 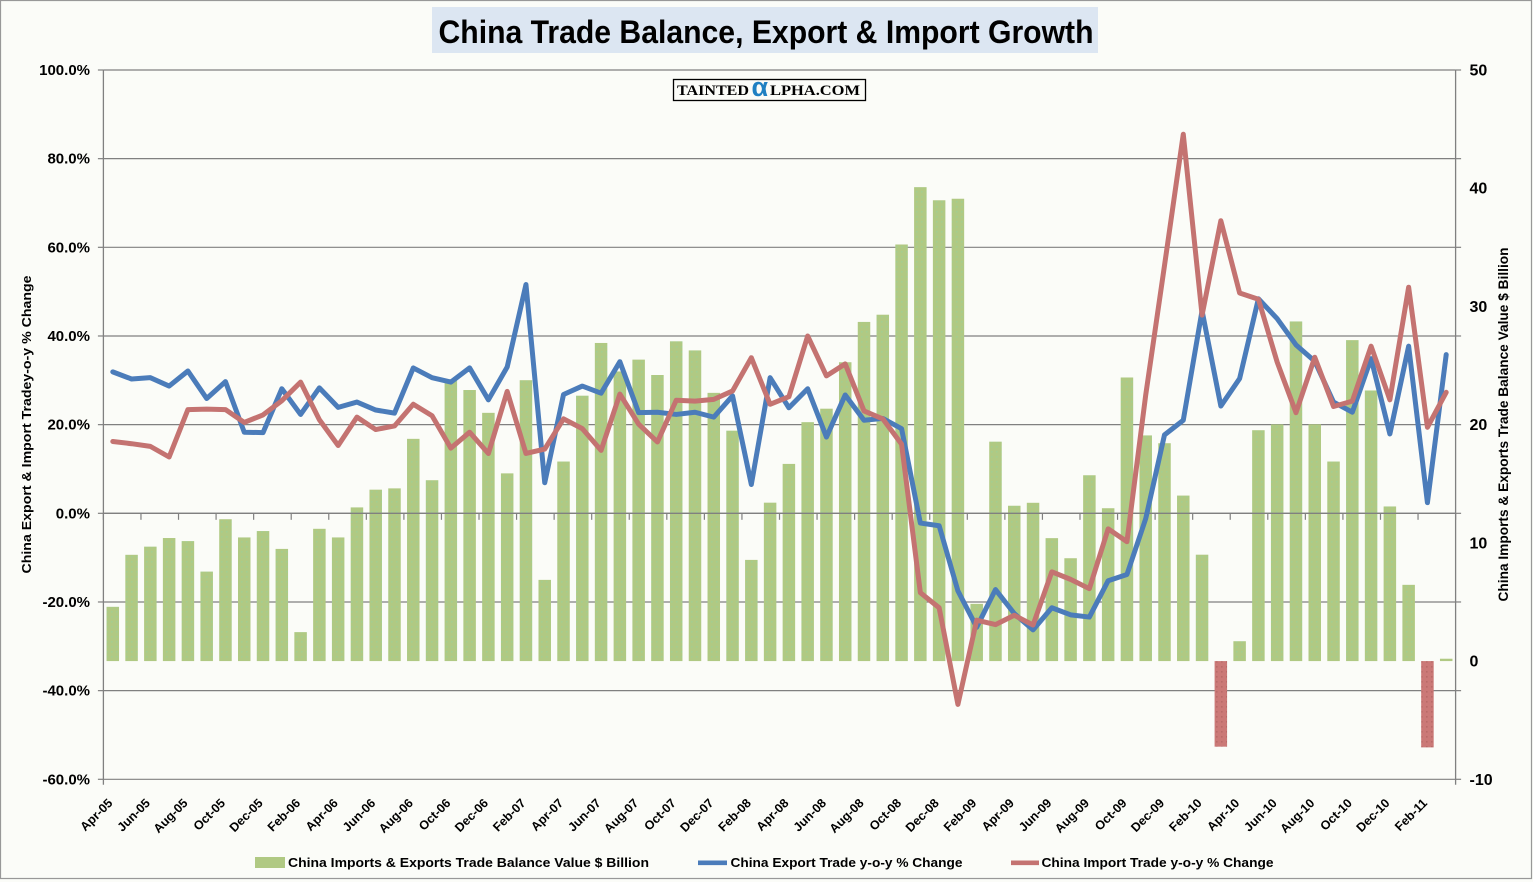 I want to click on svg-text: 80.0%, so click(x=68, y=159).